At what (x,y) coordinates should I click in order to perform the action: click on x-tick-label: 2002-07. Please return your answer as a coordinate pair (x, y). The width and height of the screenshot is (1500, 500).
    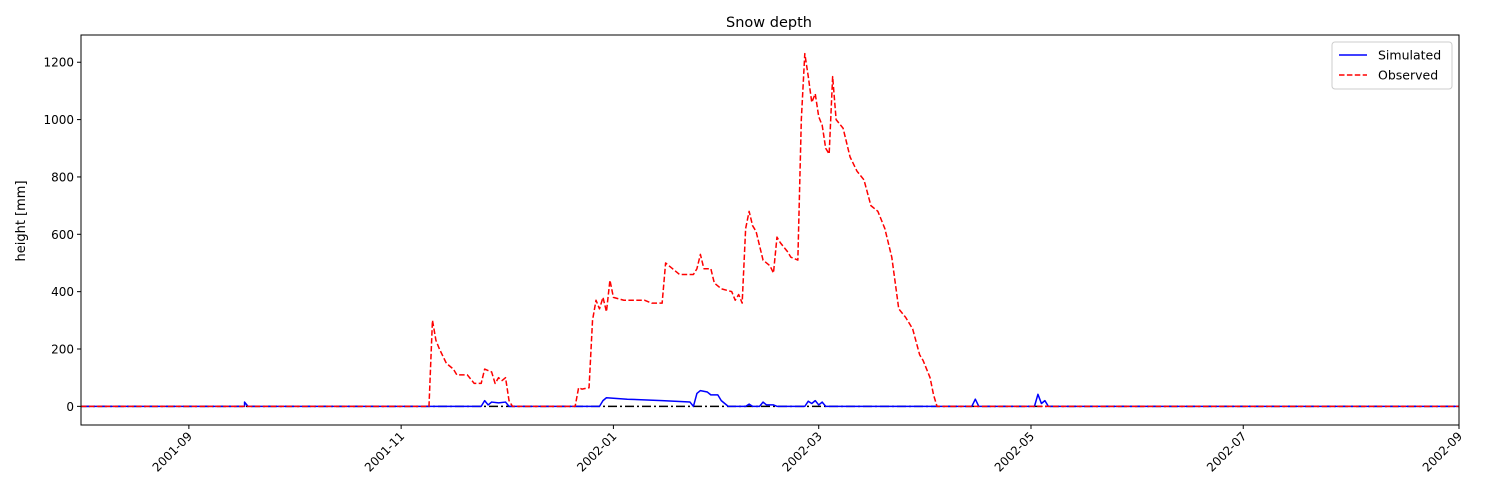
    Looking at the image, I should click on (1226, 451).